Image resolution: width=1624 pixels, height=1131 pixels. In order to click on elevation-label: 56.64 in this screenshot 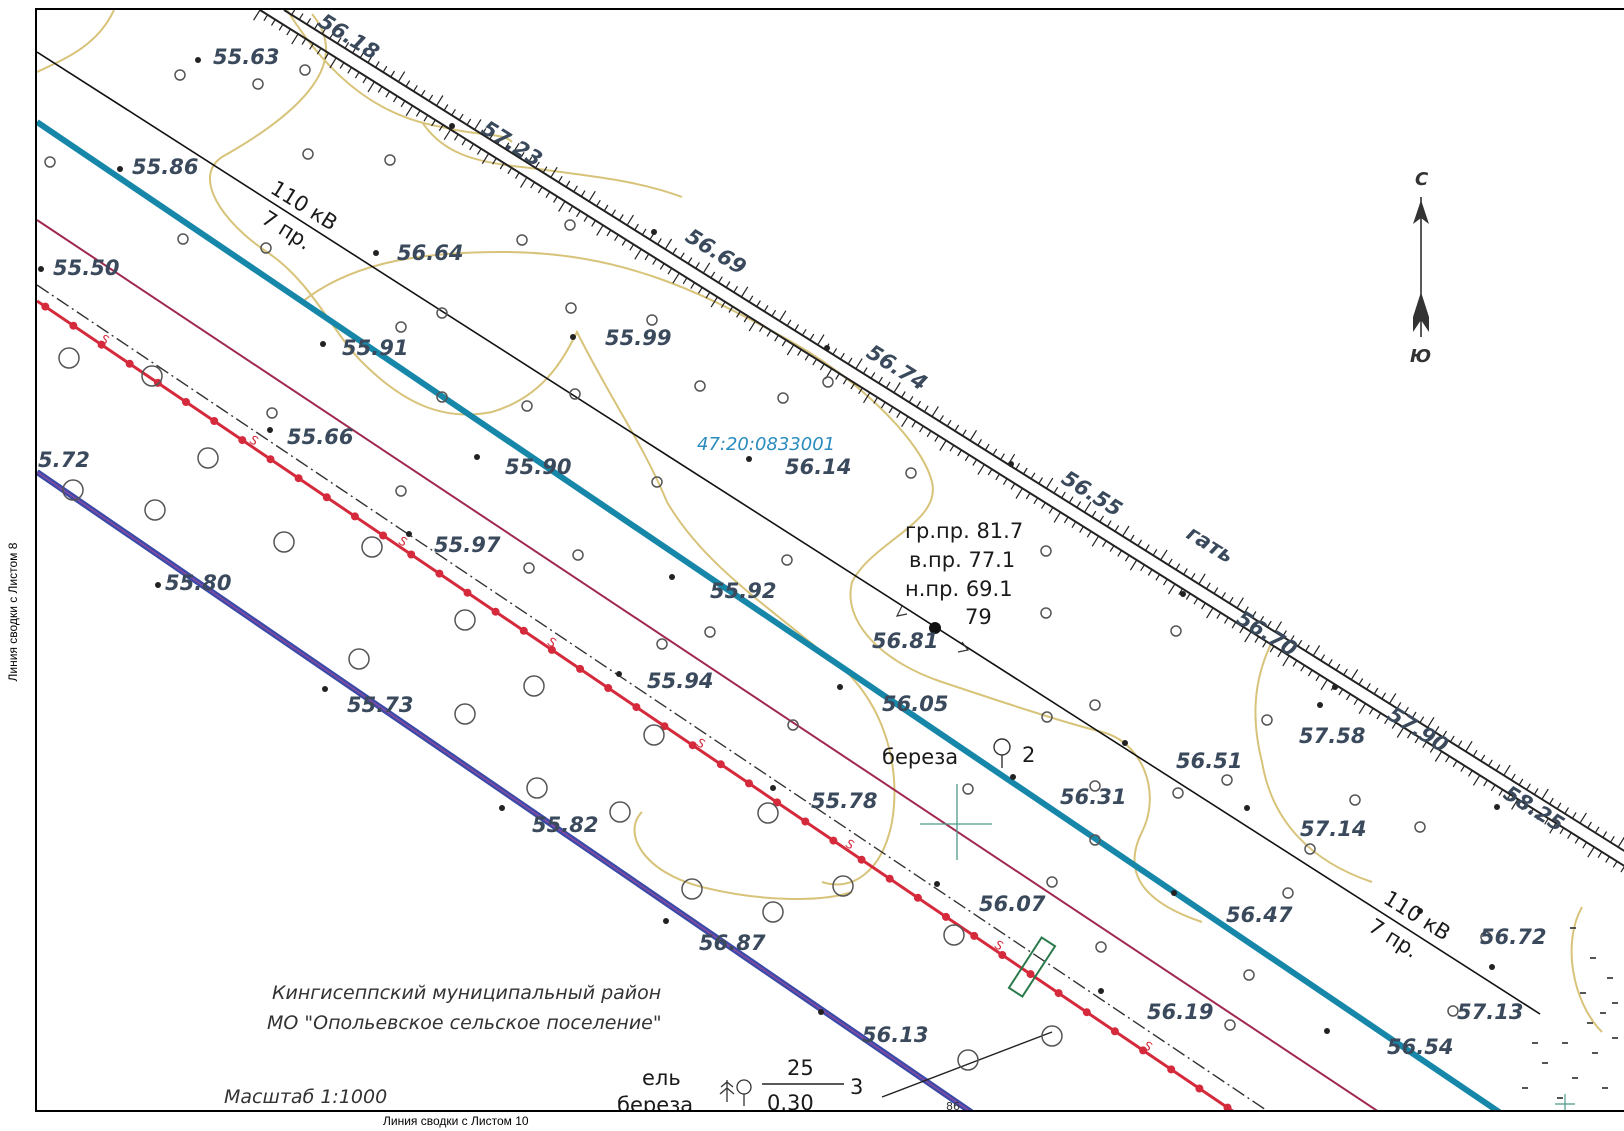, I will do `click(430, 253)`.